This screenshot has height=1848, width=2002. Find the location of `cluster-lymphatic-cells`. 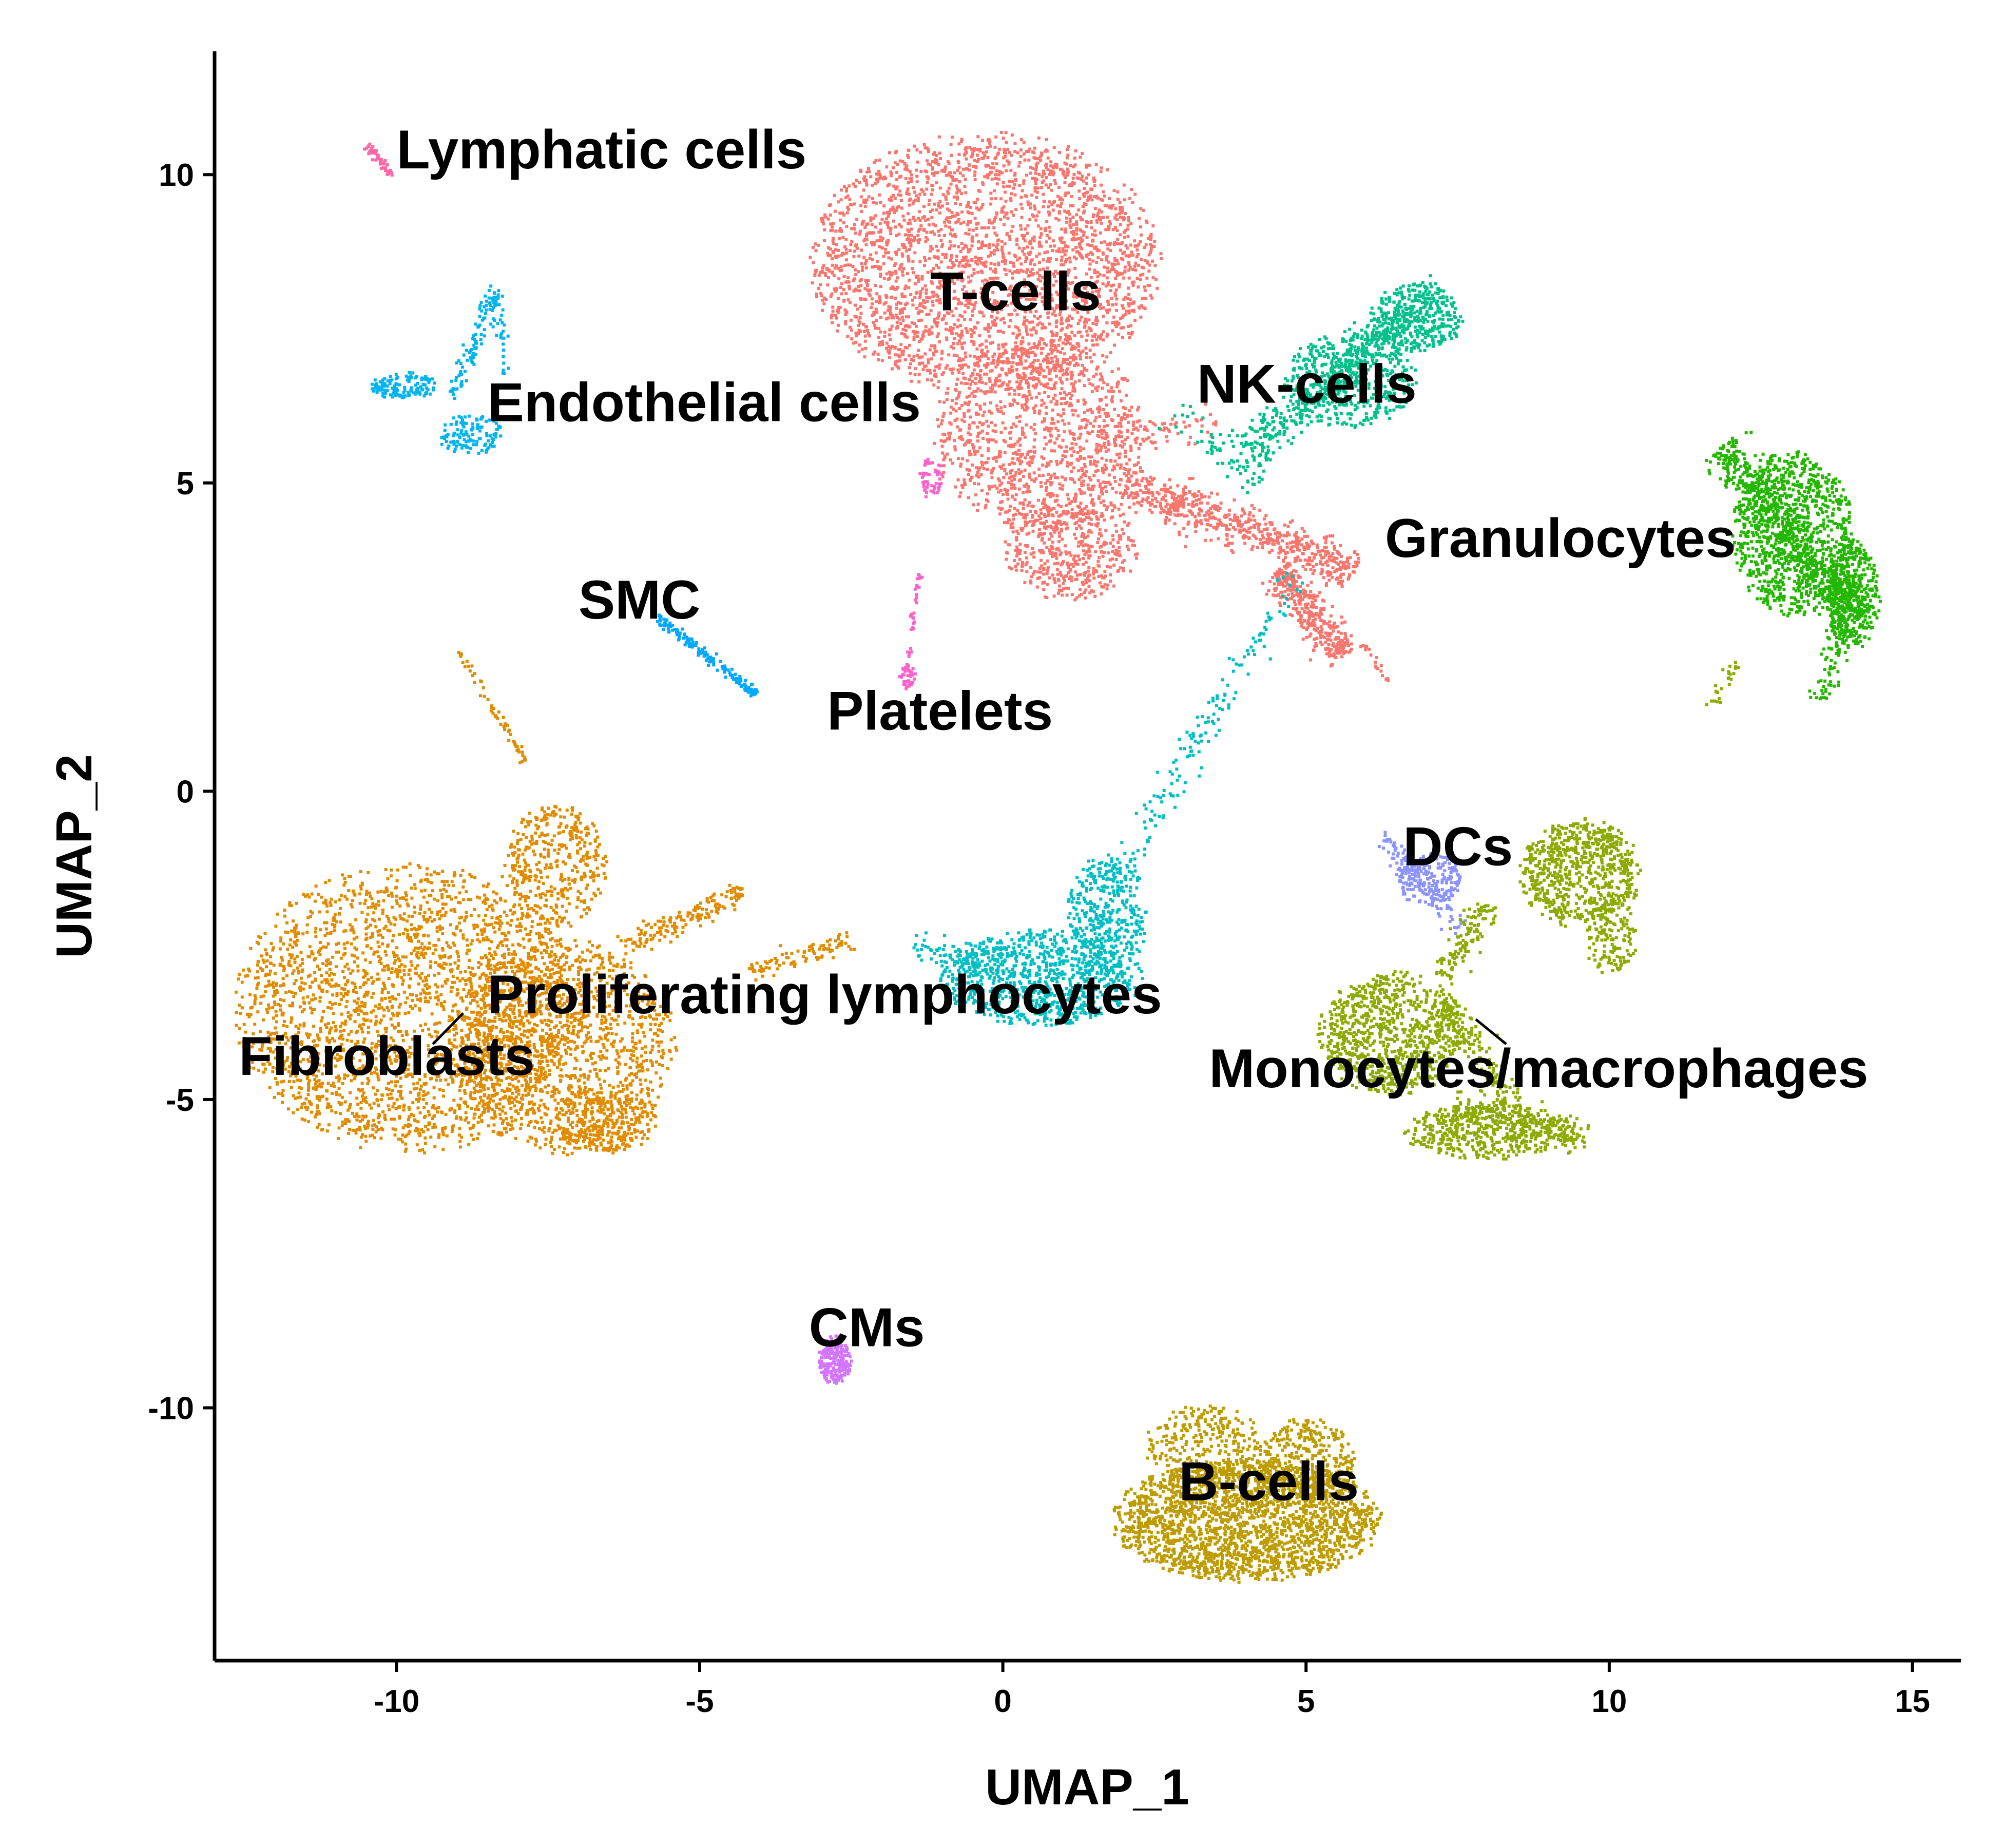

cluster-lymphatic-cells is located at coordinates (378, 159).